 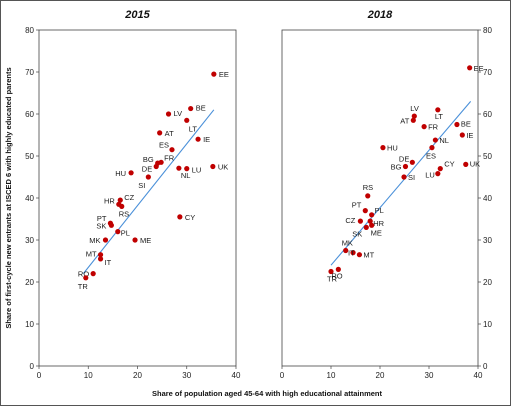 What do you see at coordinates (105, 240) in the screenshot?
I see `data-point-mk` at bounding box center [105, 240].